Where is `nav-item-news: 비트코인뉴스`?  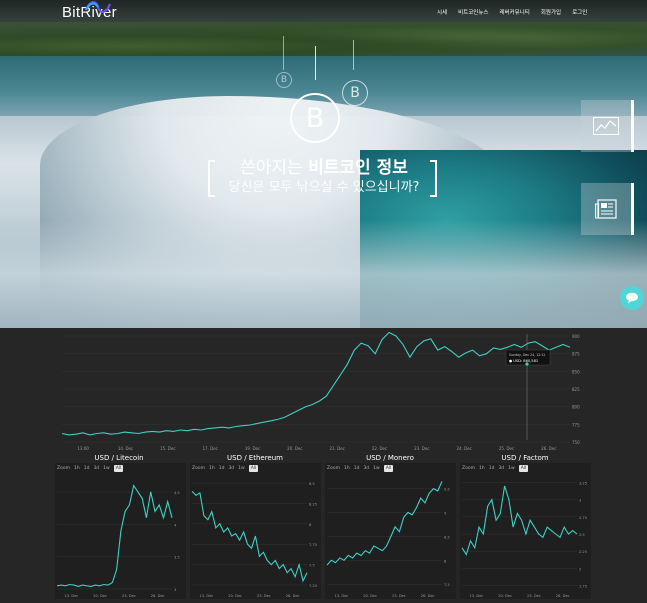 nav-item-news: 비트코인뉴스 is located at coordinates (473, 13).